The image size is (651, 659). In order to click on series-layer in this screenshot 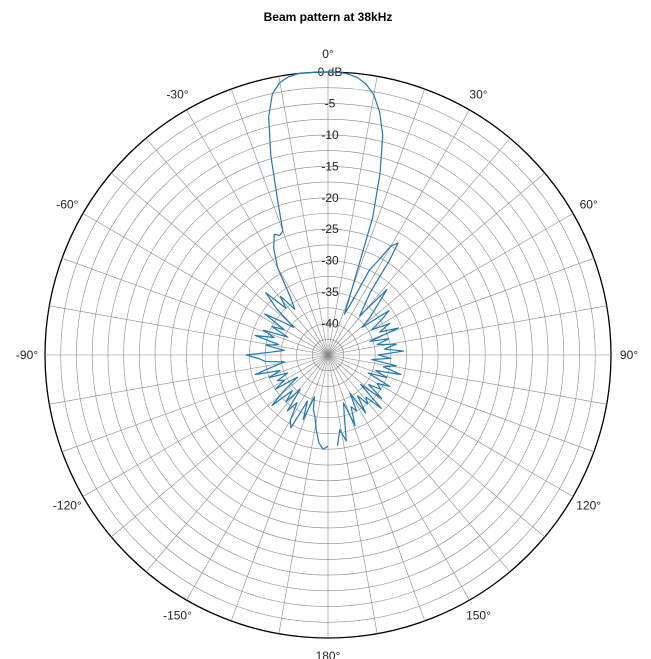, I will do `click(324, 260)`.